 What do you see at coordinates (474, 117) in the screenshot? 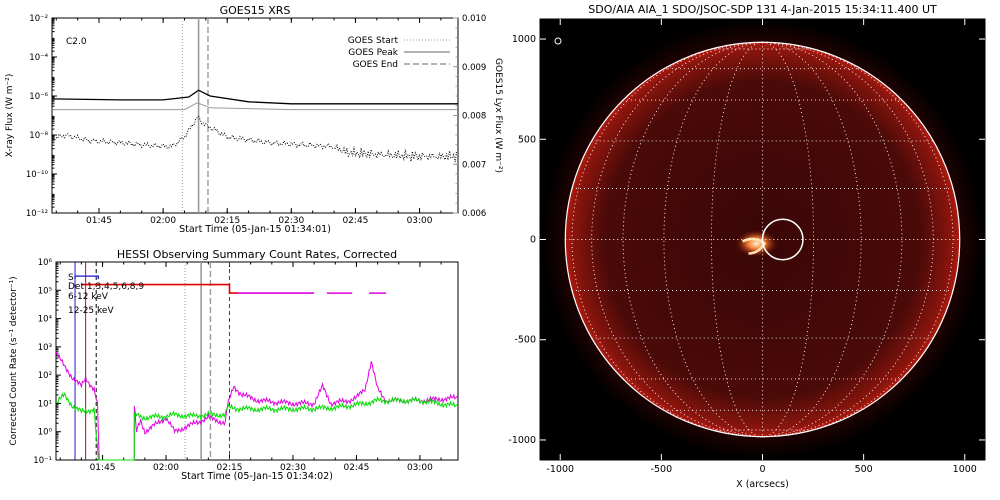
I see `goes-right-ytick-label: 0.008` at bounding box center [474, 117].